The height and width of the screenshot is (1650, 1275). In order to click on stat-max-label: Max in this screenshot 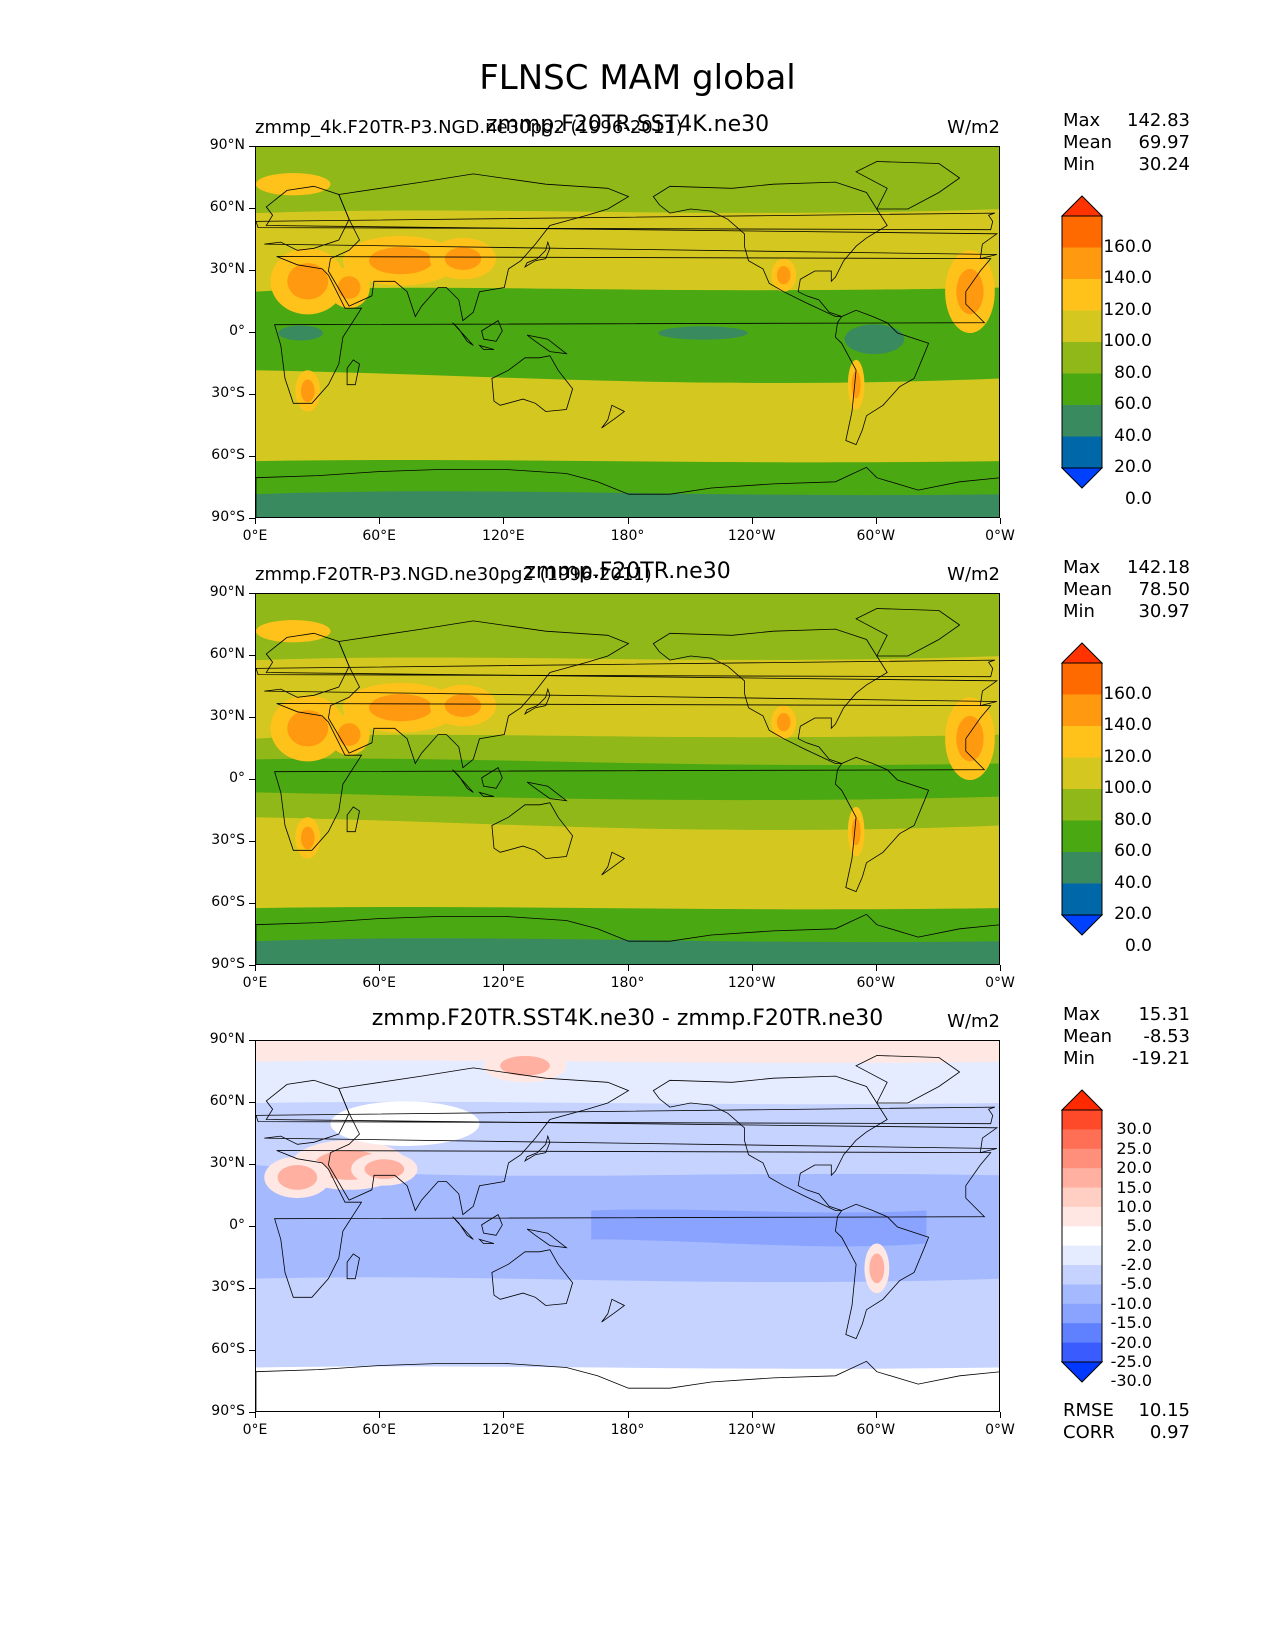, I will do `click(1082, 1014)`.